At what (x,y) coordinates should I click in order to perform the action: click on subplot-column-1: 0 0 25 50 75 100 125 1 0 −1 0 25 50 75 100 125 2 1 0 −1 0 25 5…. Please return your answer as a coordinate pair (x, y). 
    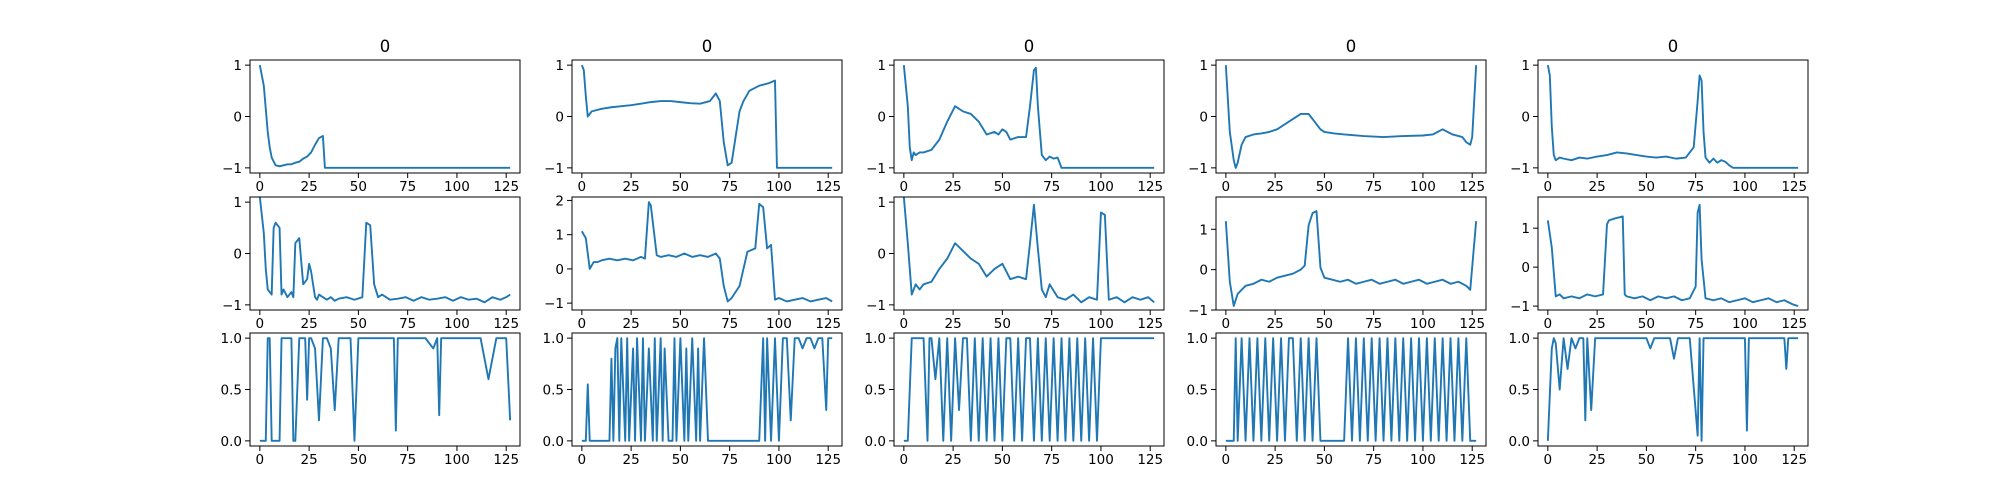
    Looking at the image, I should click on (693, 252).